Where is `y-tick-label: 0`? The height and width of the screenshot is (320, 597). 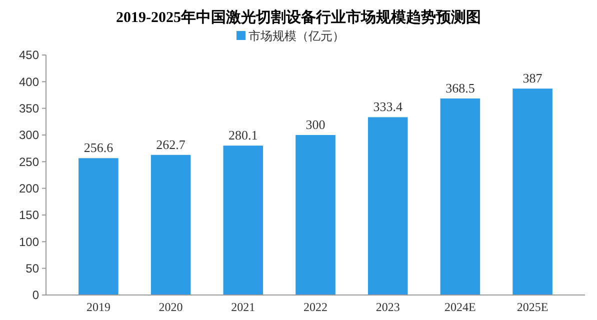 y-tick-label: 0 is located at coordinates (36, 295).